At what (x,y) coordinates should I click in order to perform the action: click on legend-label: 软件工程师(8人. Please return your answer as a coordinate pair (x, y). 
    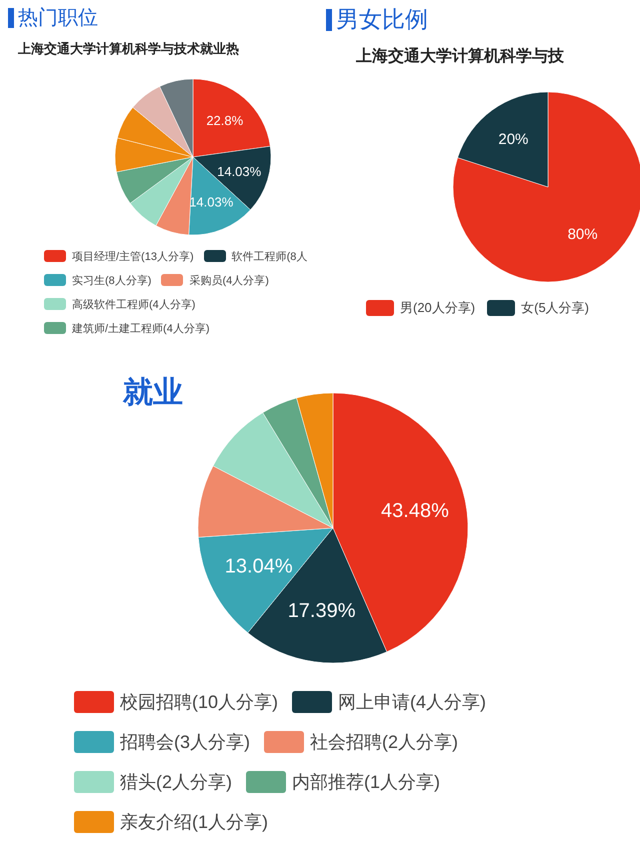
    Looking at the image, I should click on (270, 257).